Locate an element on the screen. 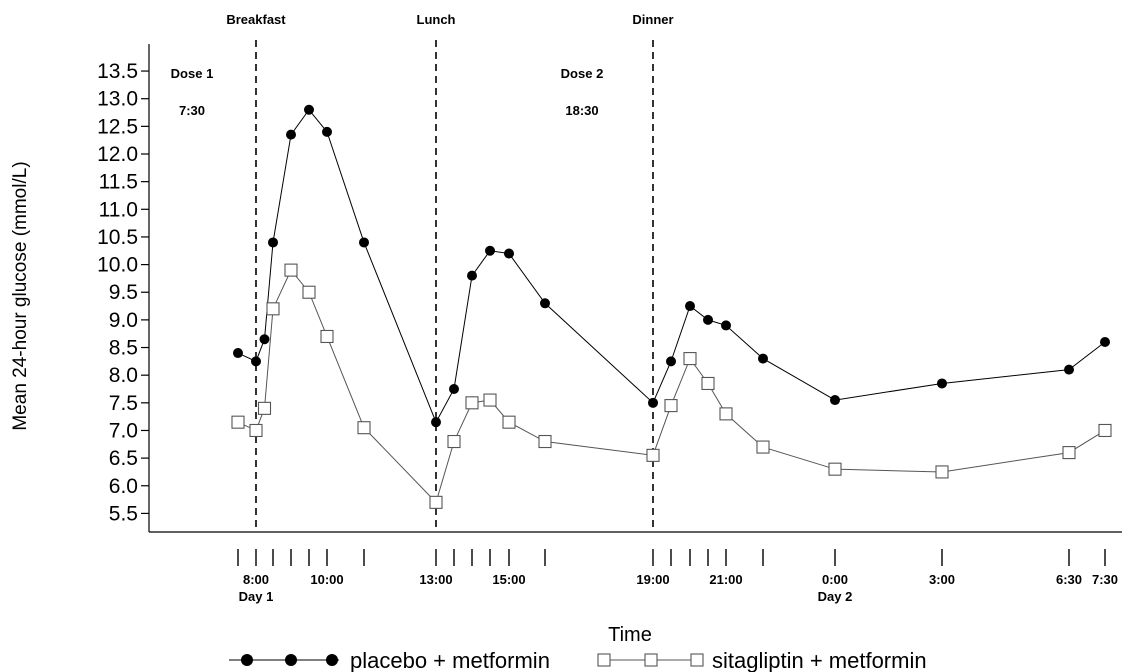  legend-label: sitagliptin + metformin is located at coordinates (819, 660).